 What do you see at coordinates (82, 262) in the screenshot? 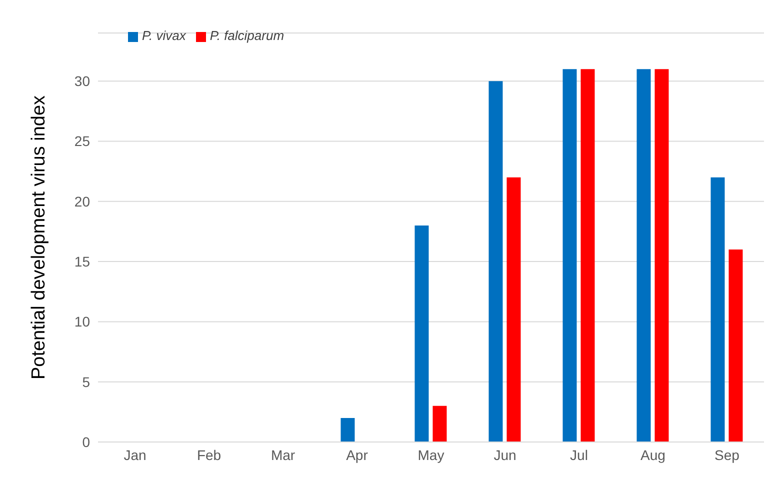
I see `y-tick-label: 15` at bounding box center [82, 262].